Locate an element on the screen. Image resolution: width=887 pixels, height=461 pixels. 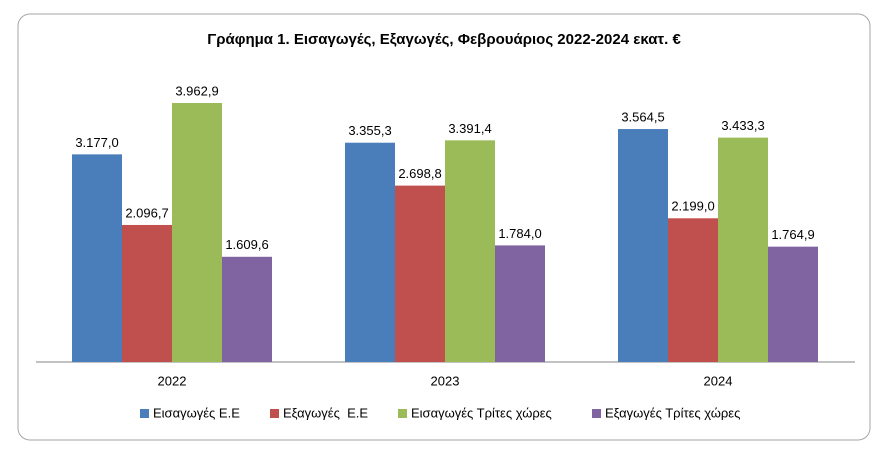
value-label: 1.609,6 is located at coordinates (246, 244).